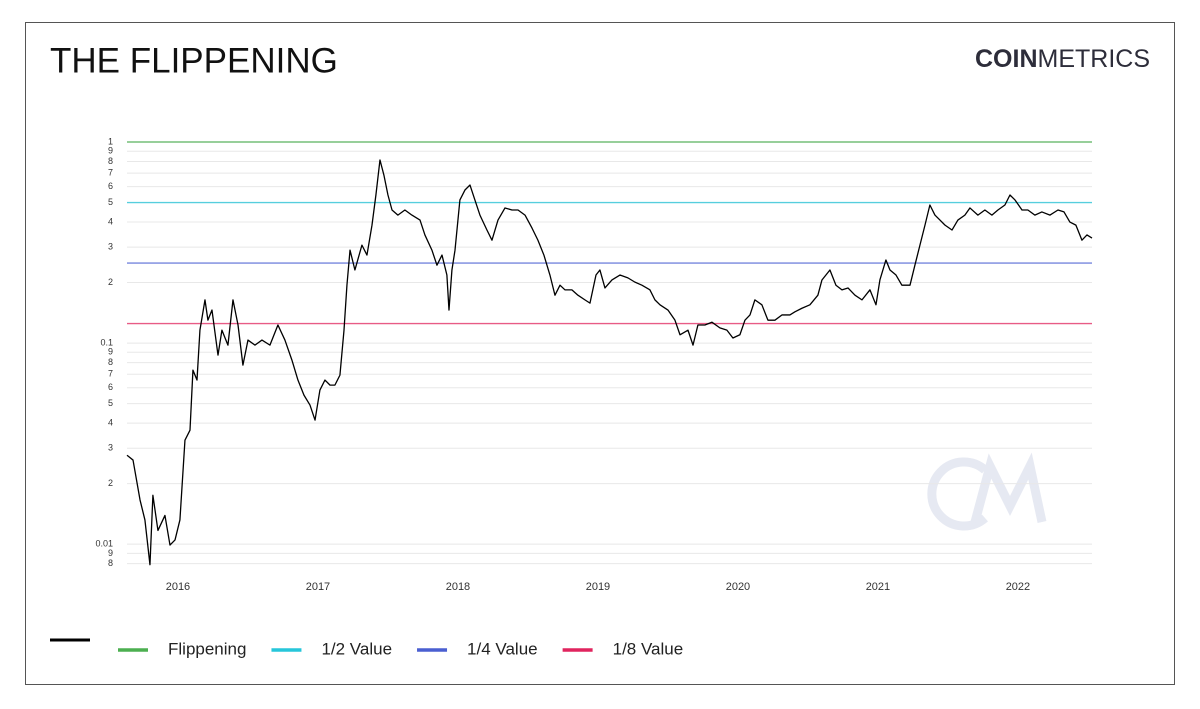 Image resolution: width=1200 pixels, height=709 pixels. I want to click on y-tick-label: 1, so click(110, 141).